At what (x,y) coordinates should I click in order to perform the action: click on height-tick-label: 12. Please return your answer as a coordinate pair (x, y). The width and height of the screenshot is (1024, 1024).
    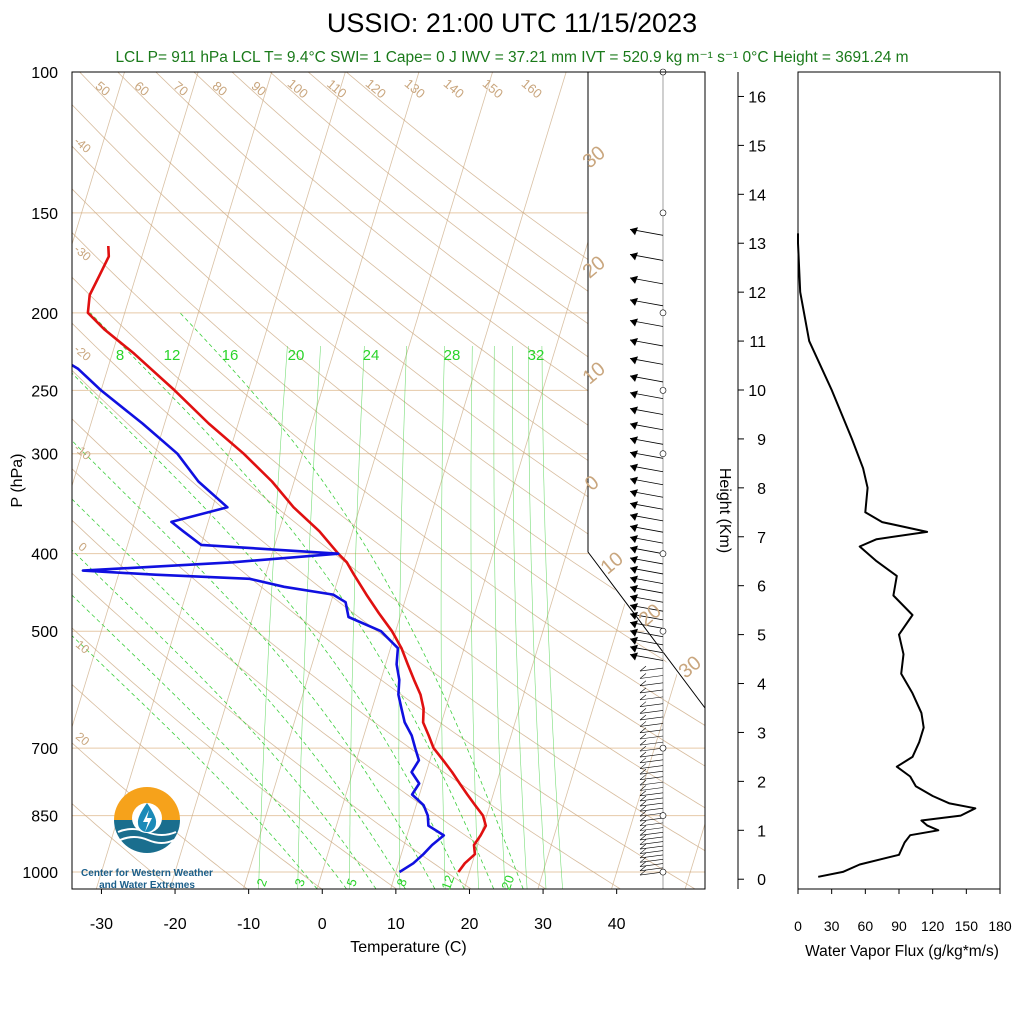
    Looking at the image, I should click on (757, 293).